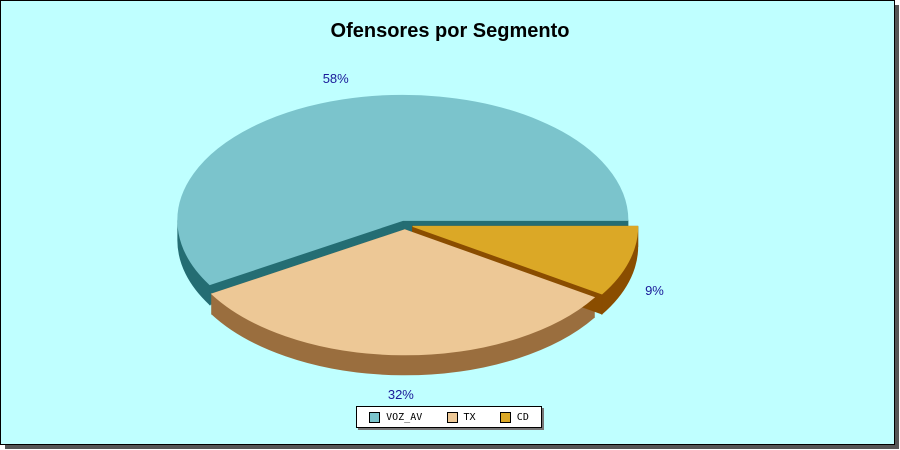  What do you see at coordinates (336, 78) in the screenshot?
I see `slice-label-voz-av: 58%` at bounding box center [336, 78].